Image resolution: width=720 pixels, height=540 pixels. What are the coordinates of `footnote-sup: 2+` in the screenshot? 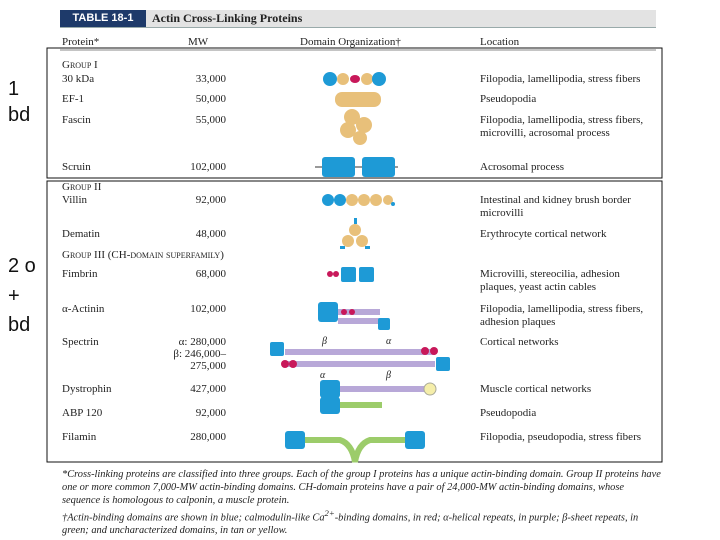 It's located at (329, 513).